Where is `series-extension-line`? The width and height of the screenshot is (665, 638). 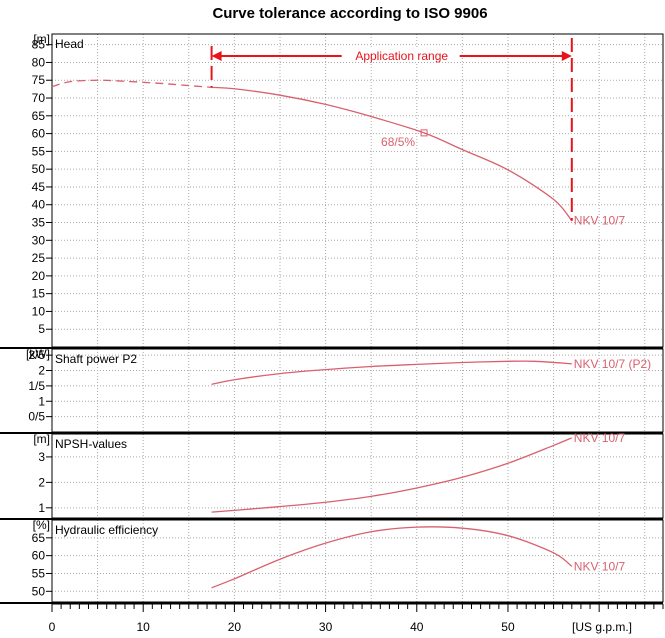
series-extension-line is located at coordinates (131, 84).